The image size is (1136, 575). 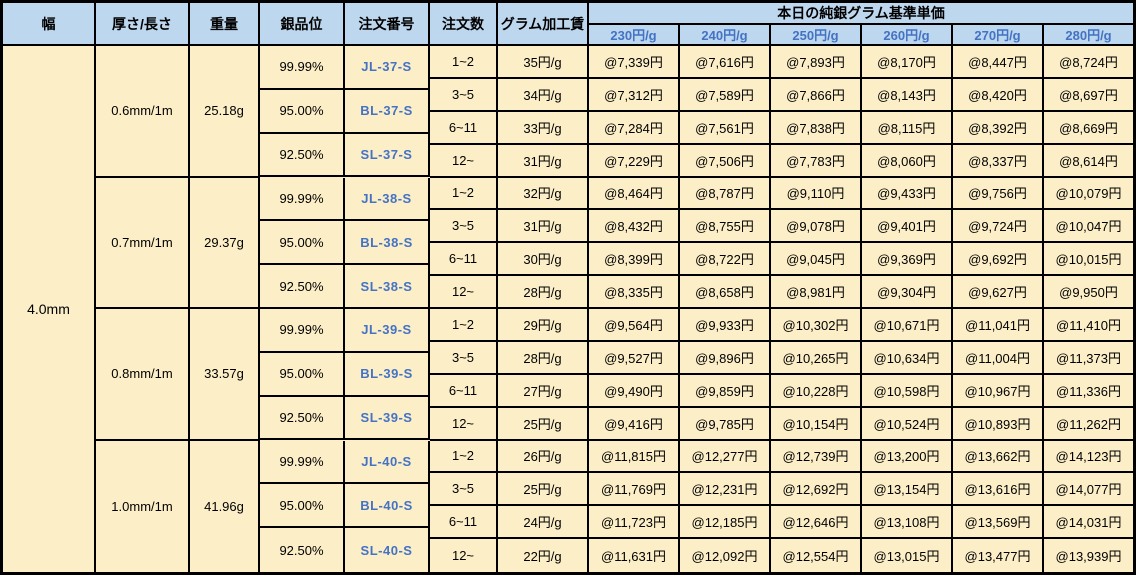 What do you see at coordinates (907, 424) in the screenshot?
I see `price-cell: @10,524円` at bounding box center [907, 424].